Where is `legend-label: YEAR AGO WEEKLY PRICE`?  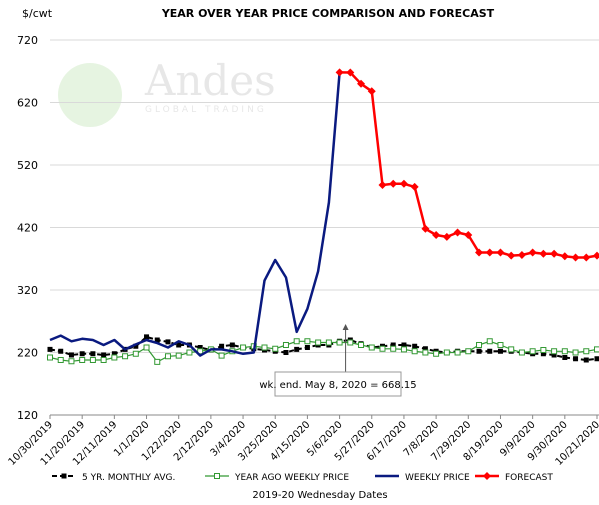
legend-label: YEAR AGO WEEKLY PRICE is located at coordinates (291, 478).